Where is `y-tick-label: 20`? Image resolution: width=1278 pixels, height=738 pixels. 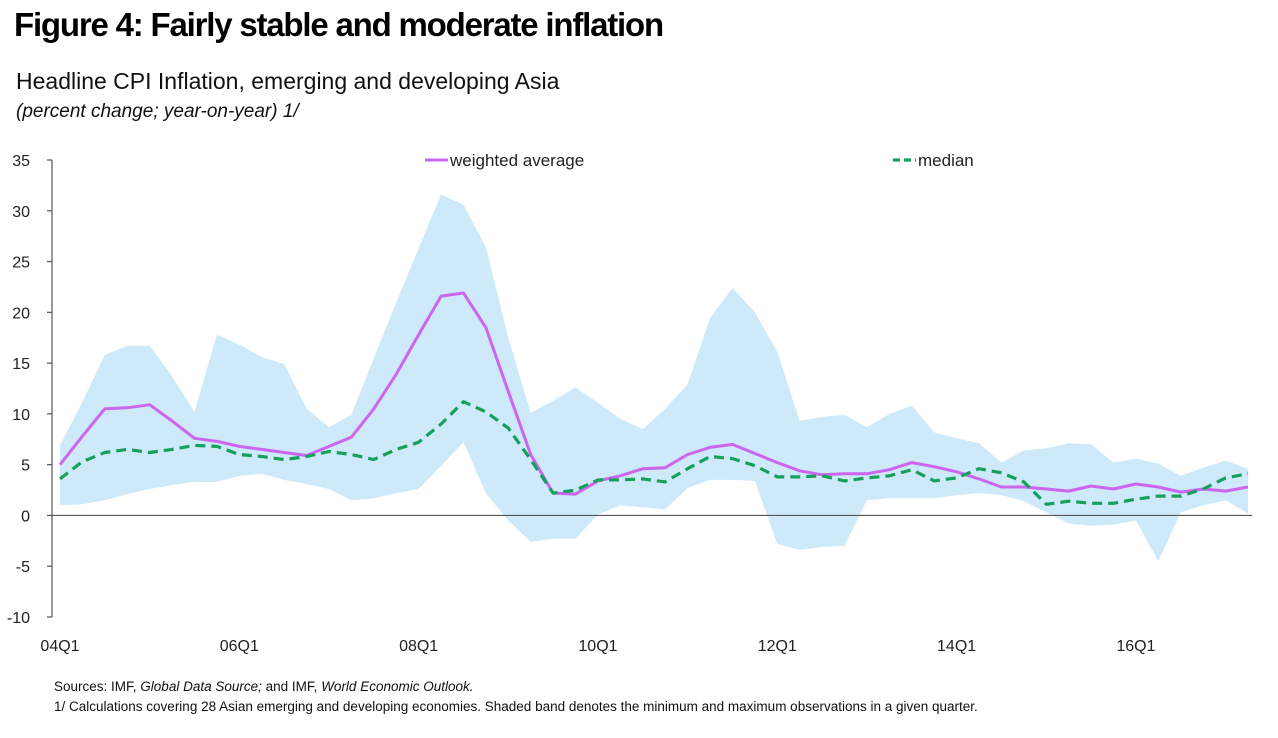
y-tick-label: 20 is located at coordinates (21, 313).